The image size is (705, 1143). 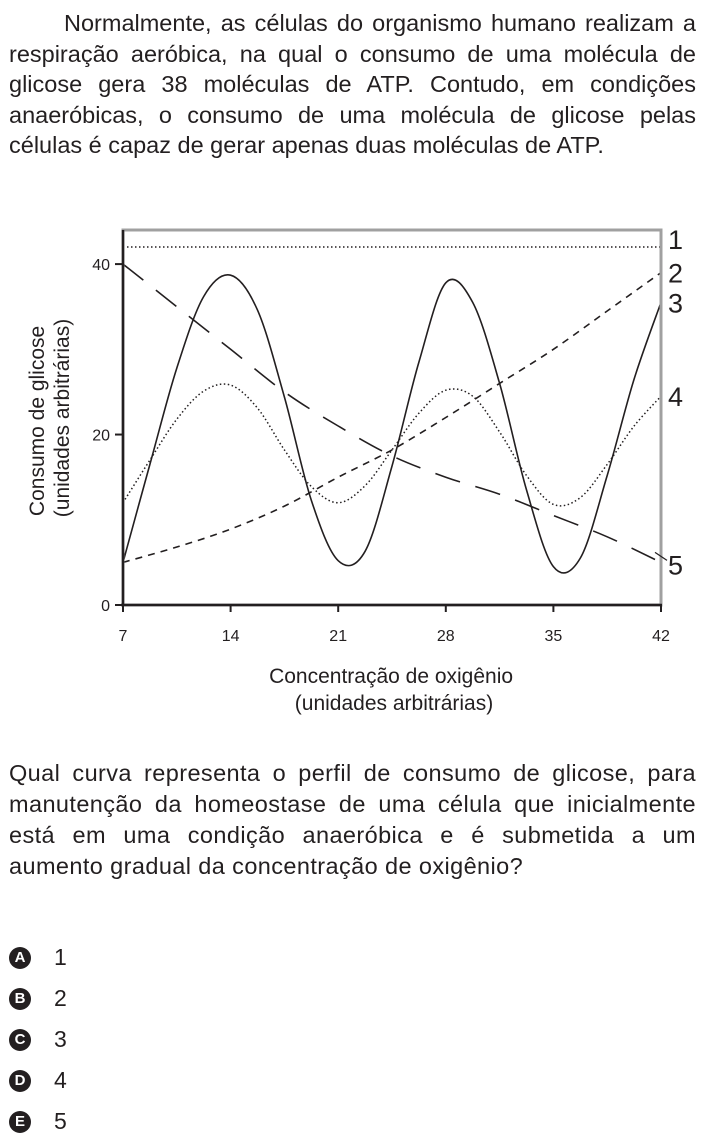 I want to click on option-b: B 2, so click(x=38, y=998).